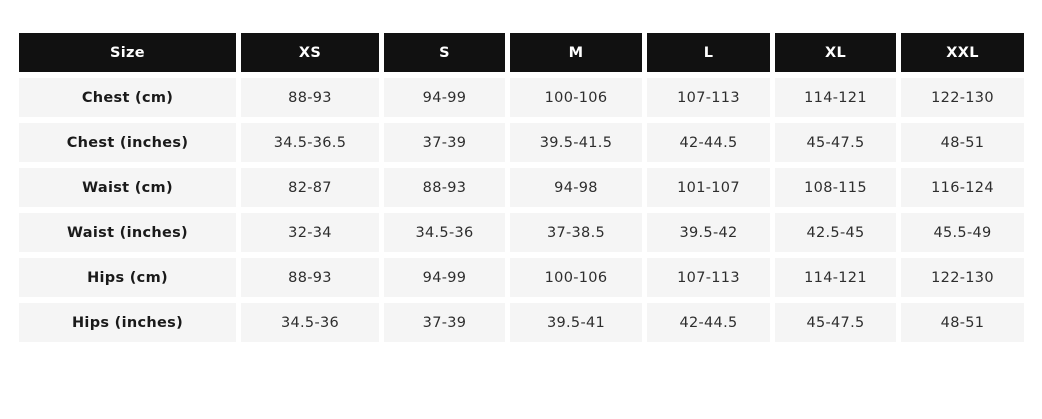 The height and width of the screenshot is (419, 1042). I want to click on column-header-xxl: XXL, so click(962, 52).